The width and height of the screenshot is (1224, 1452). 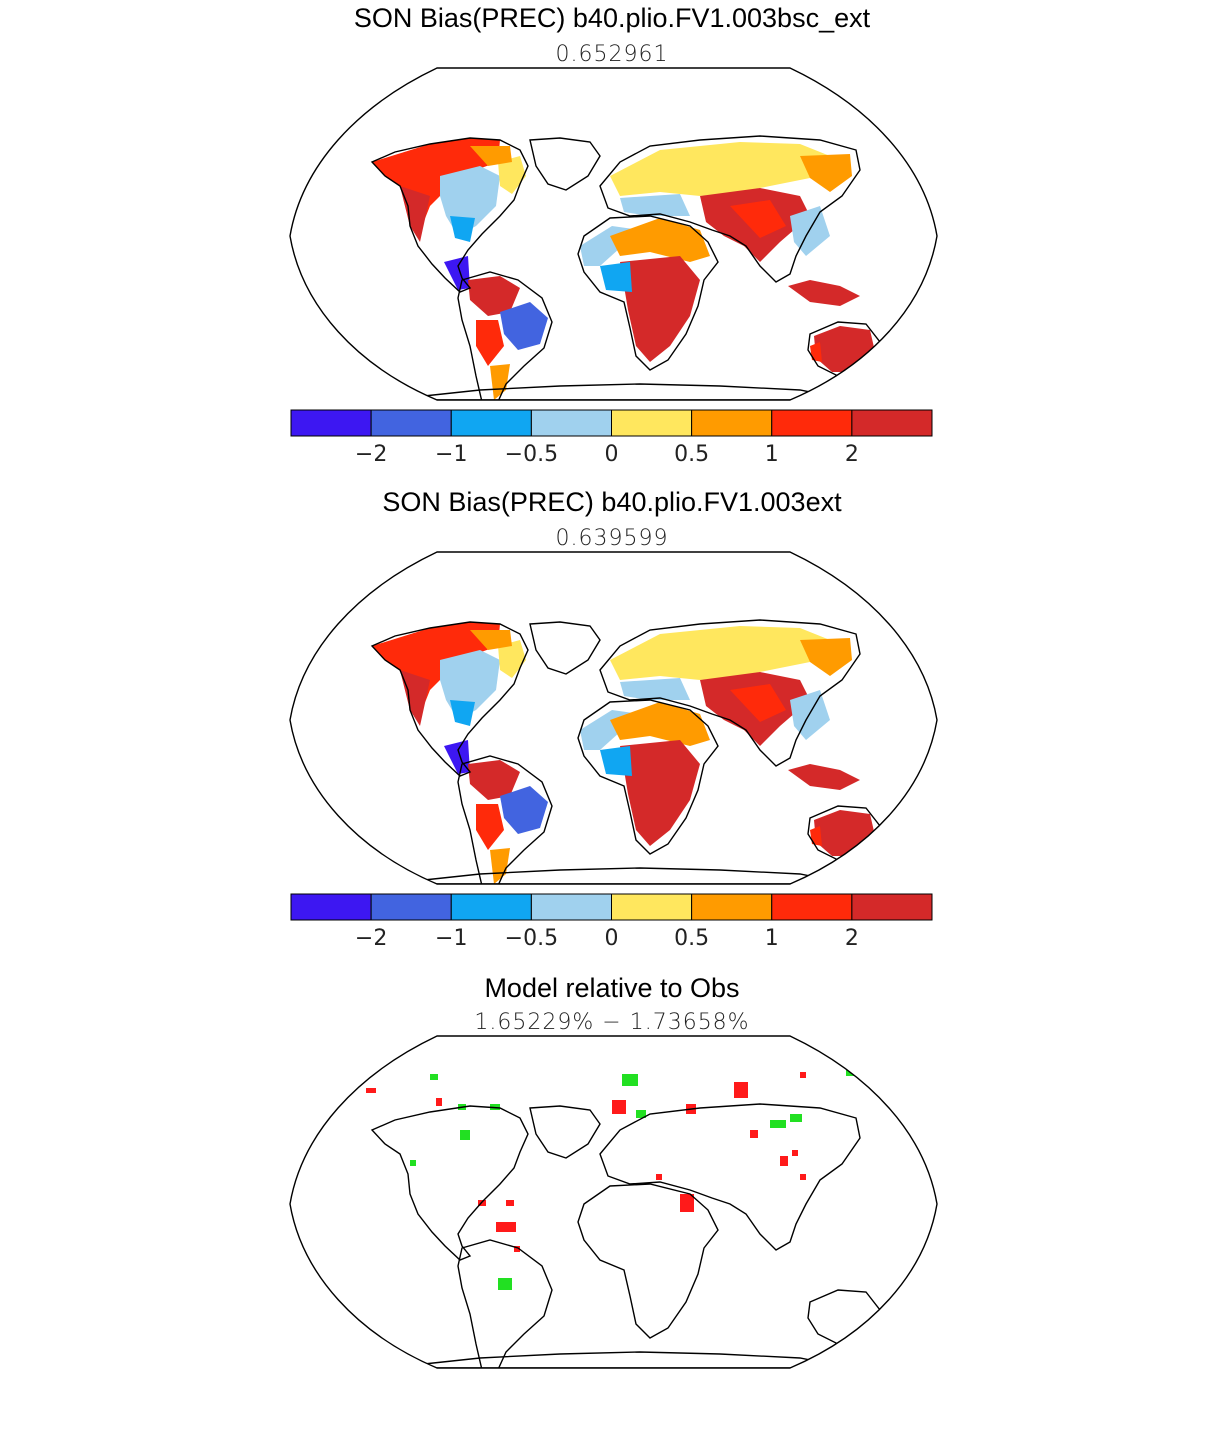 I want to click on colorbar-label: −2, so click(x=371, y=454).